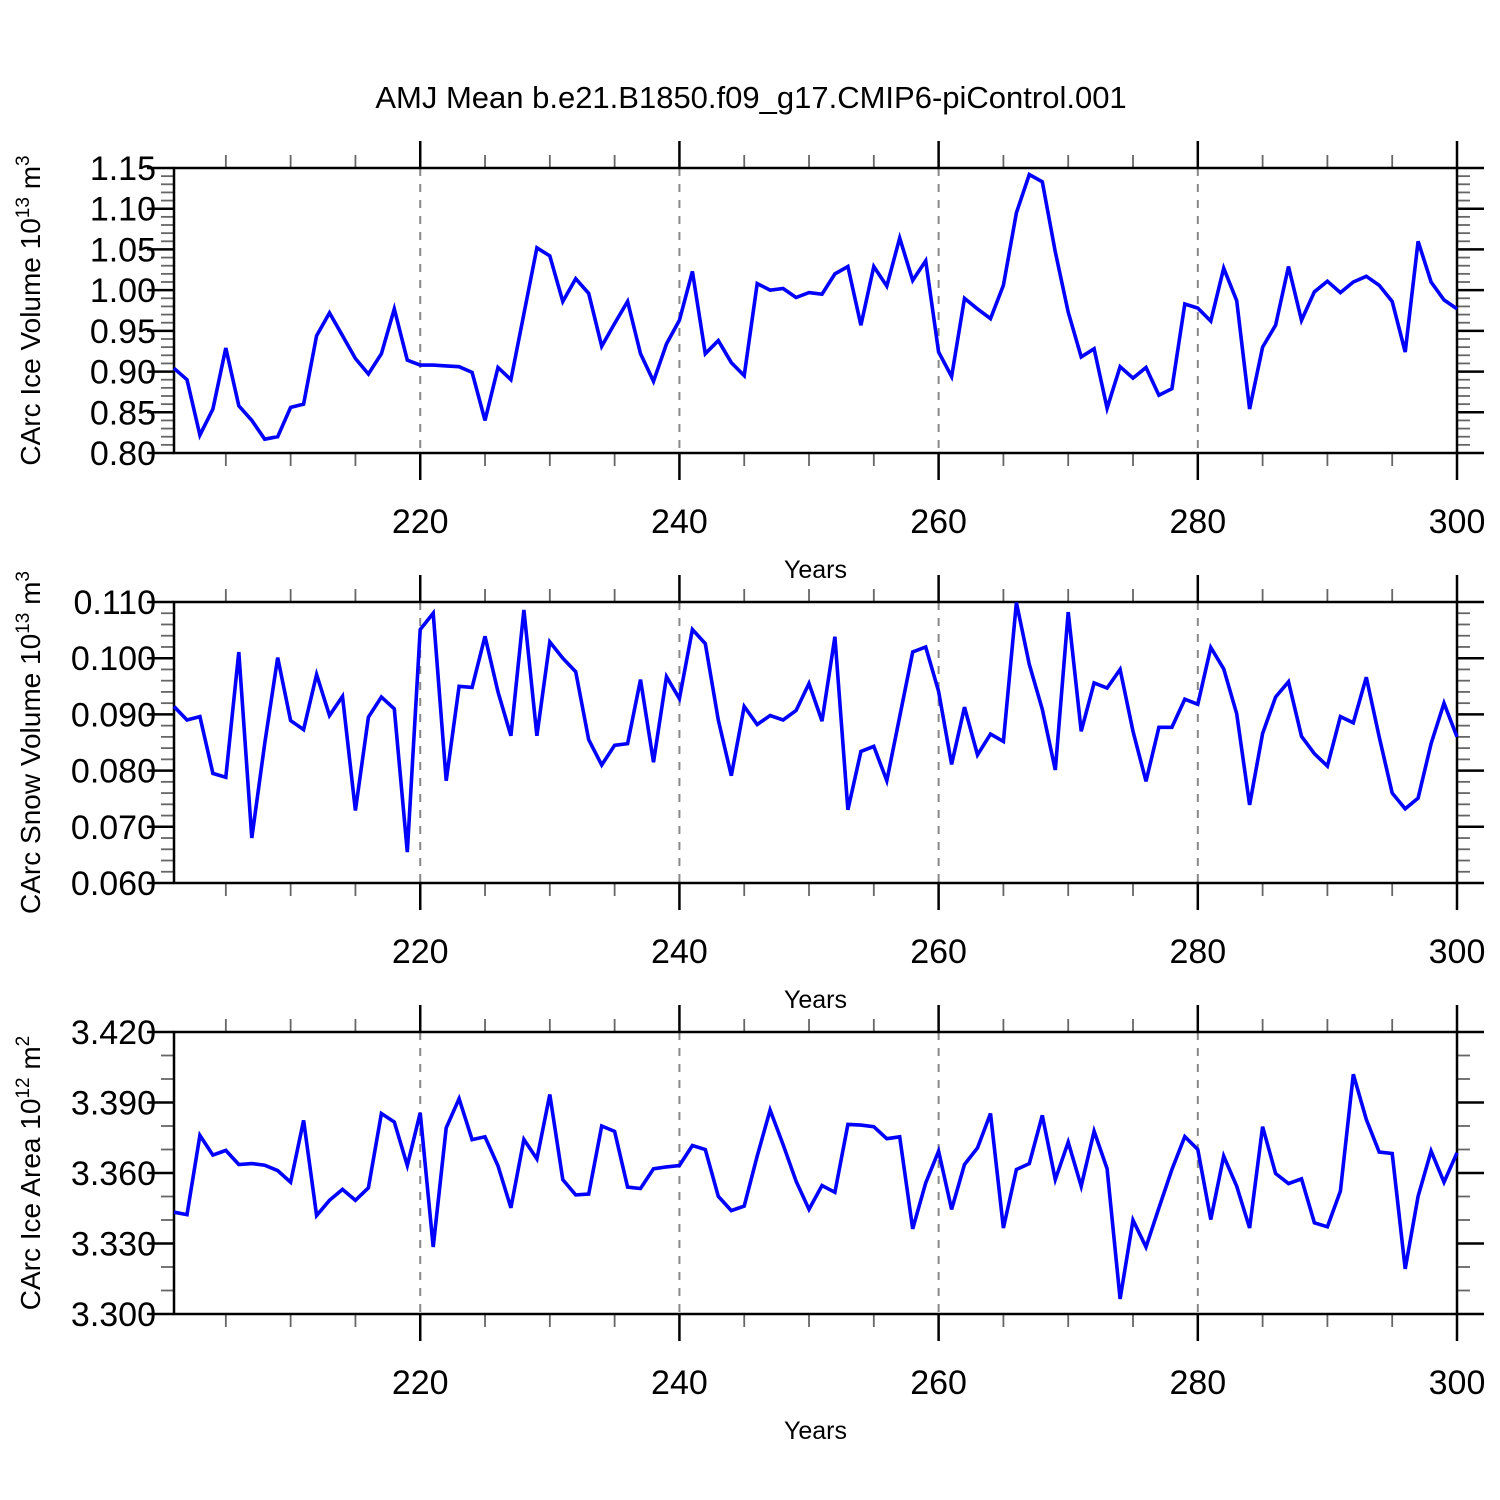 Image resolution: width=1500 pixels, height=1500 pixels. What do you see at coordinates (113, 1104) in the screenshot?
I see `y-tick-label: 3.390` at bounding box center [113, 1104].